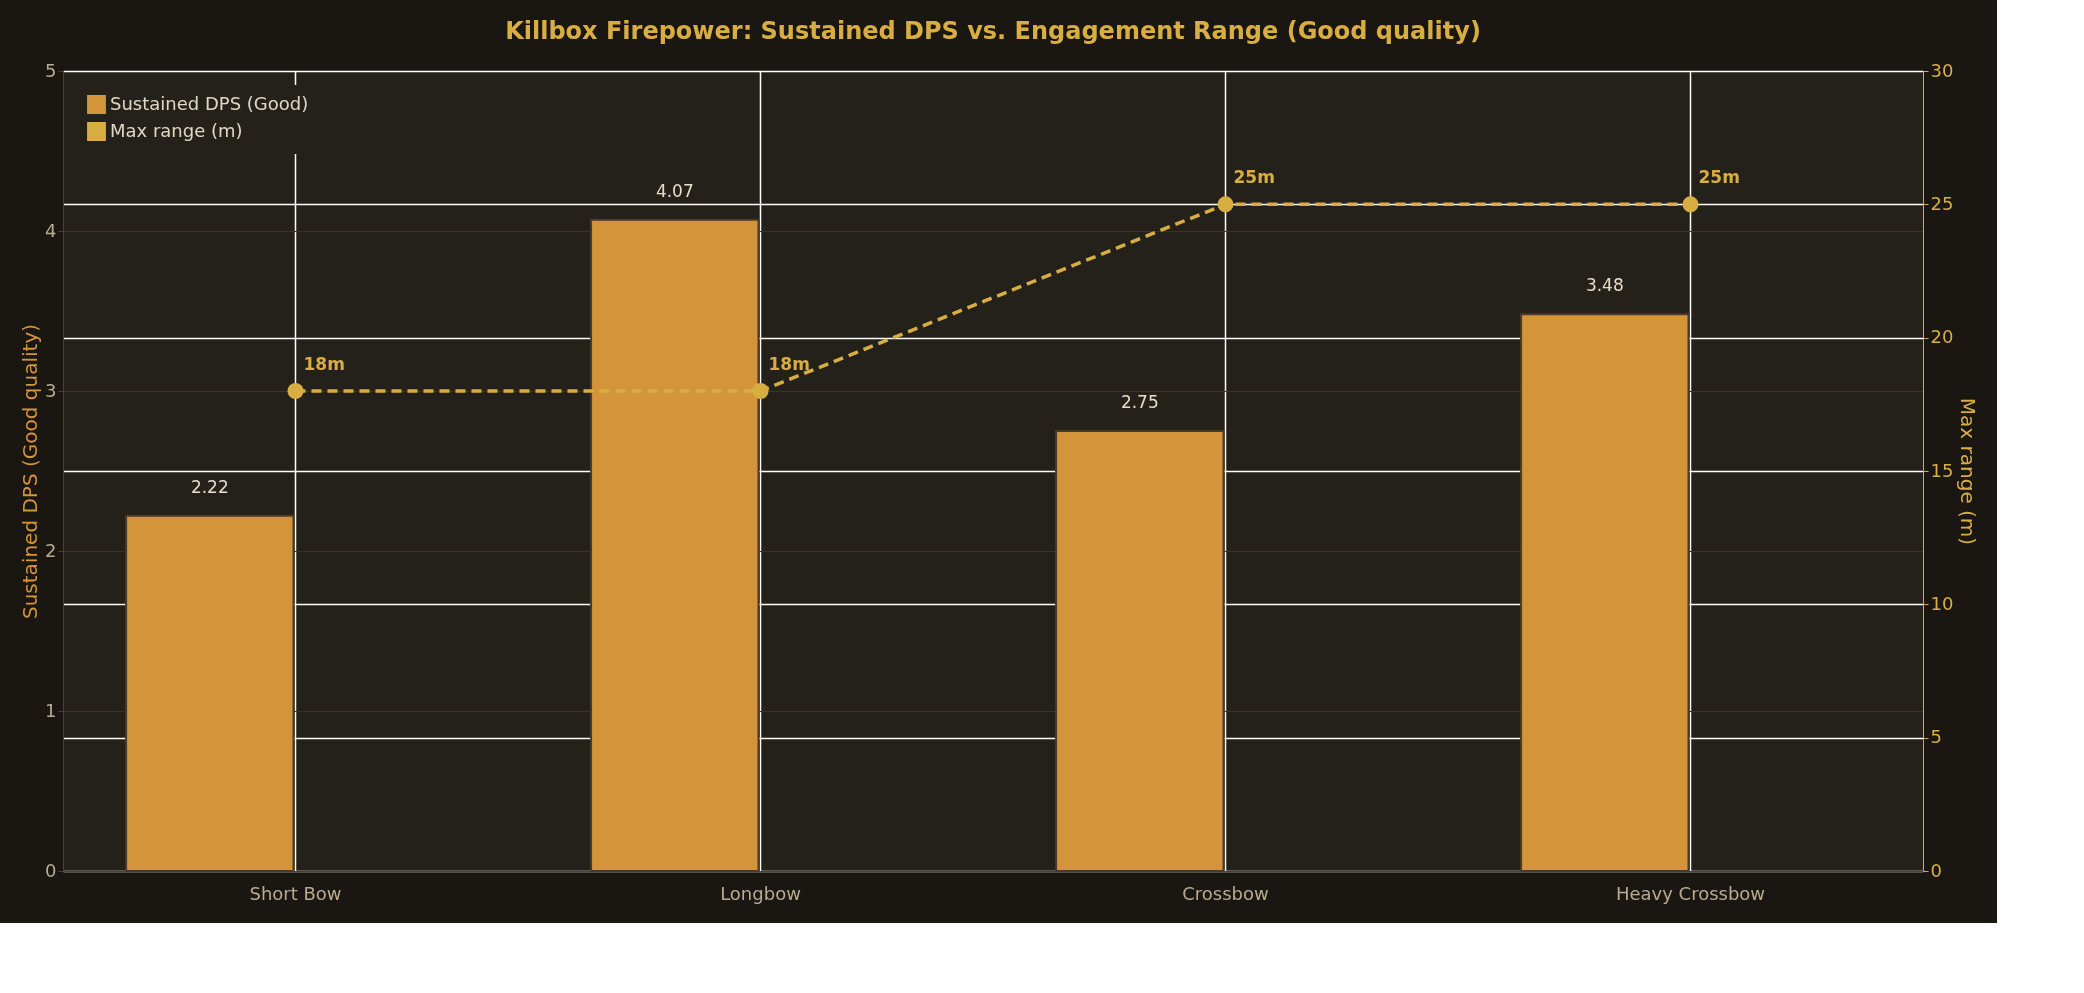  What do you see at coordinates (1942, 203) in the screenshot?
I see `y2-tick-label: 25` at bounding box center [1942, 203].